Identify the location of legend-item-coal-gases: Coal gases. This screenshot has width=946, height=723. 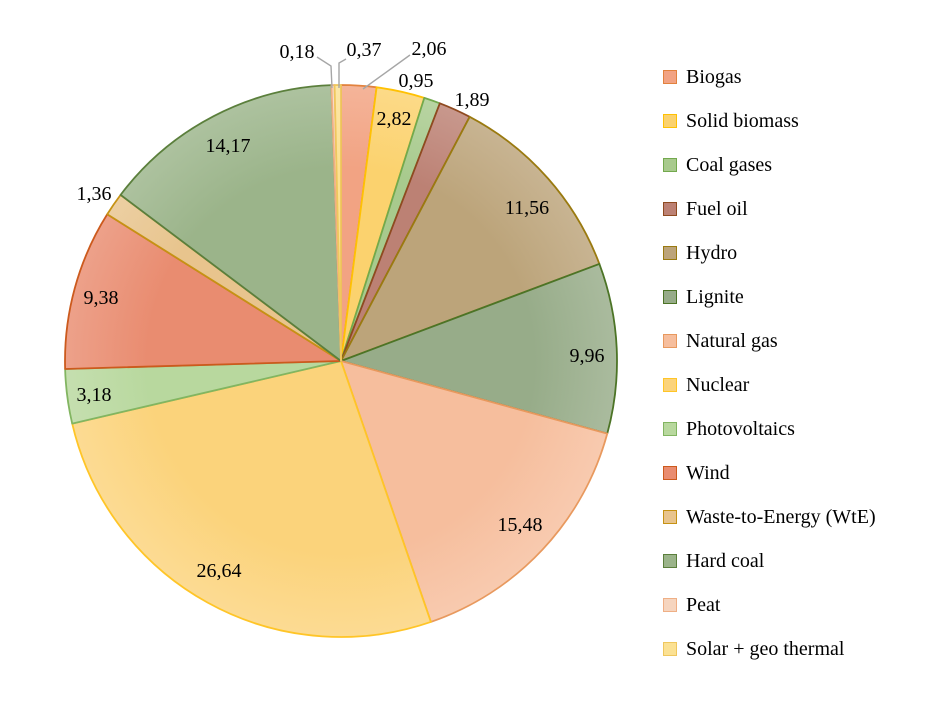
(769, 165).